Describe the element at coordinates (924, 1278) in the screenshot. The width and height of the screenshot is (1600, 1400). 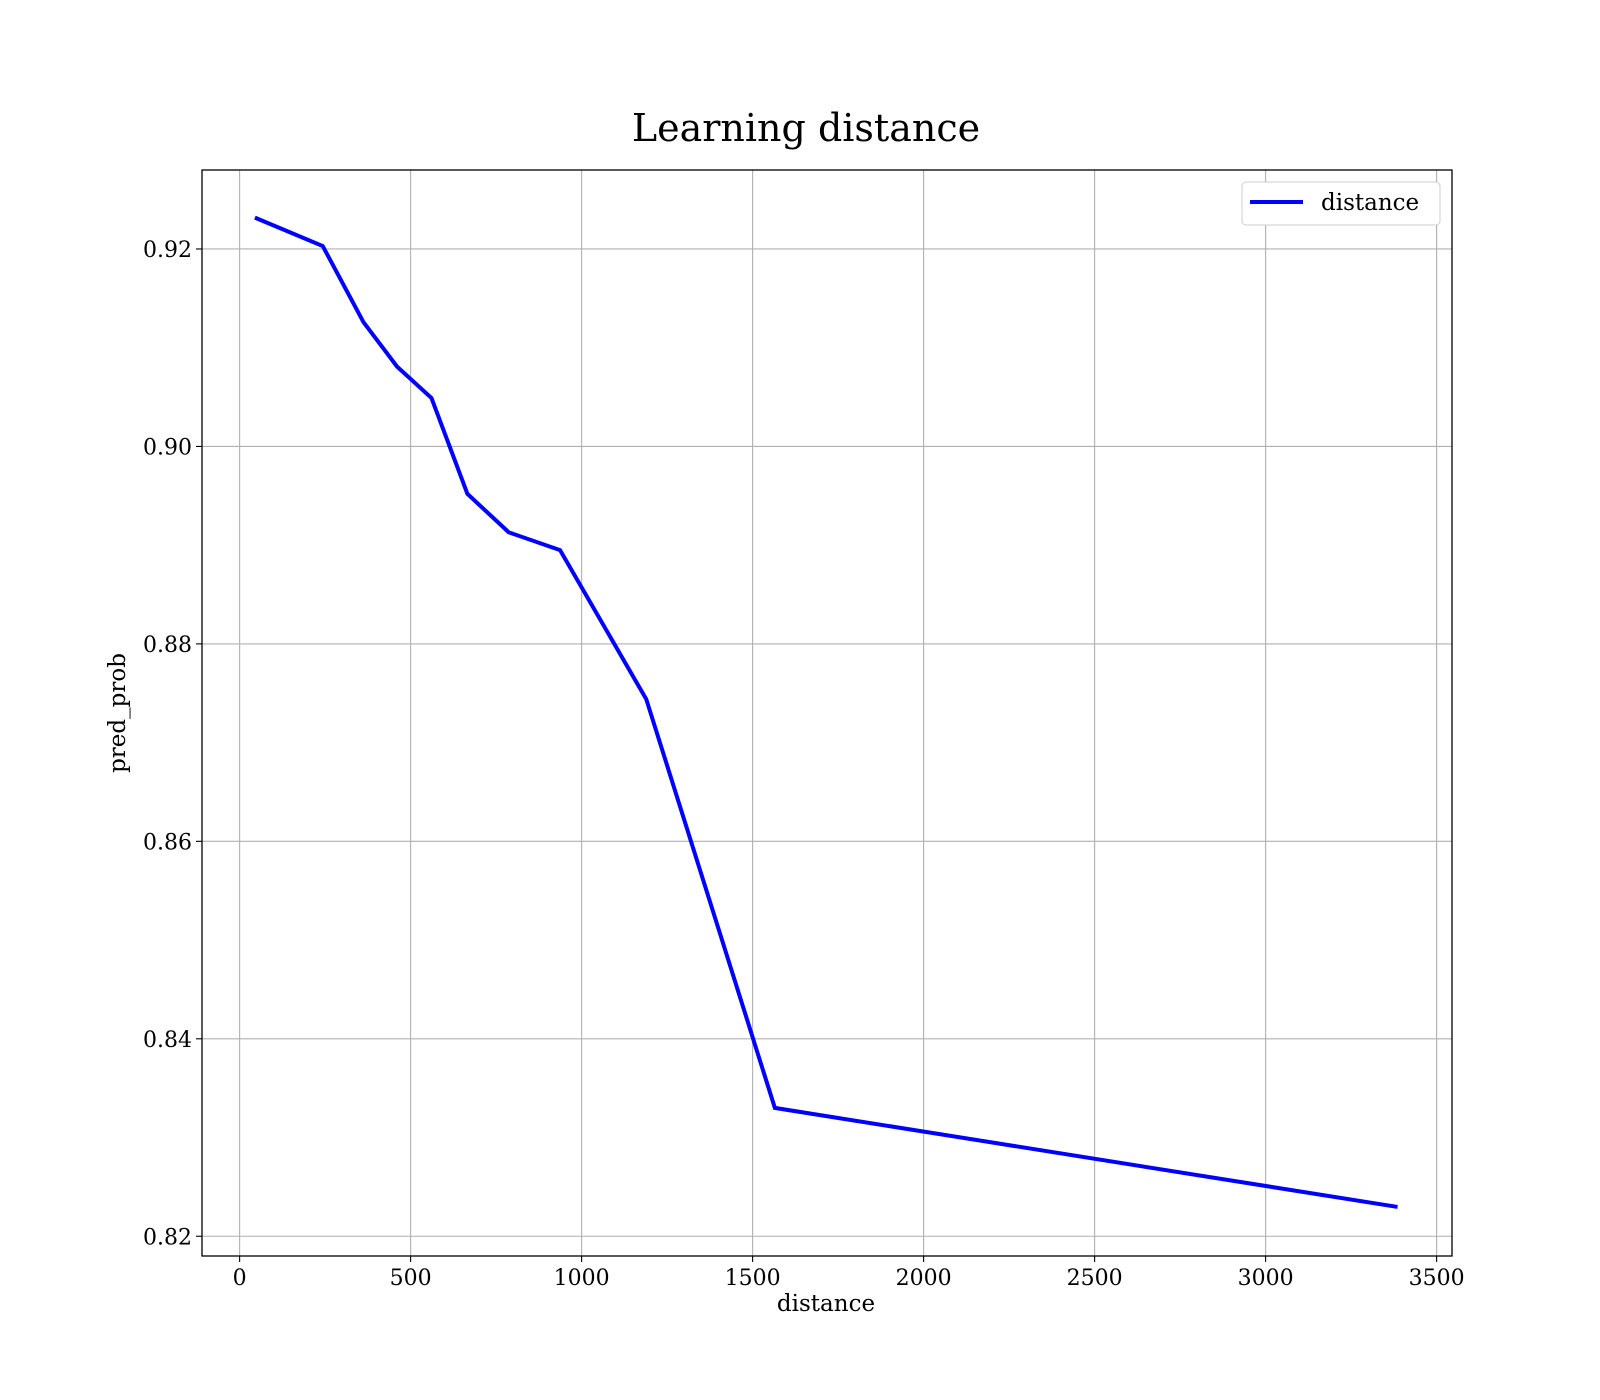
I see `x-tick-label: 2000` at that location.